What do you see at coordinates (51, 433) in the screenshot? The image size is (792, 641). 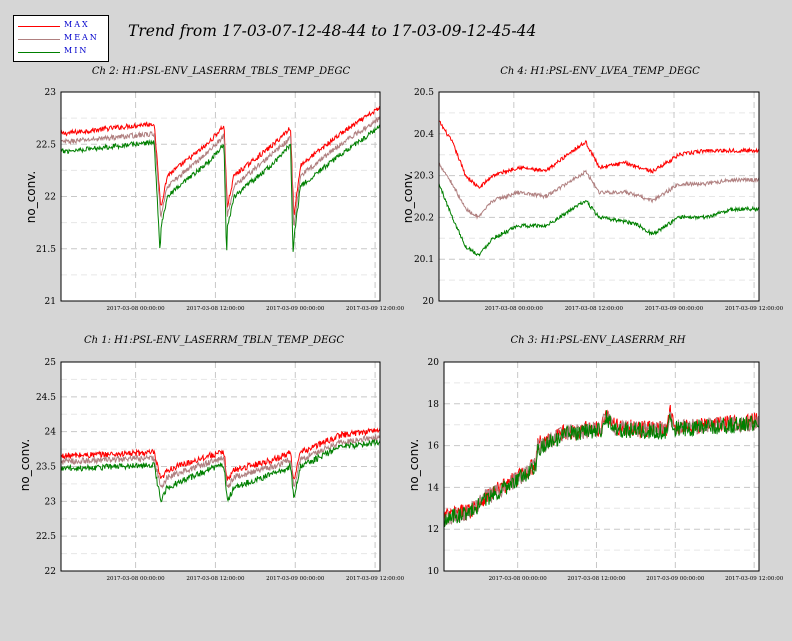 I see `y-tick-label: 24` at bounding box center [51, 433].